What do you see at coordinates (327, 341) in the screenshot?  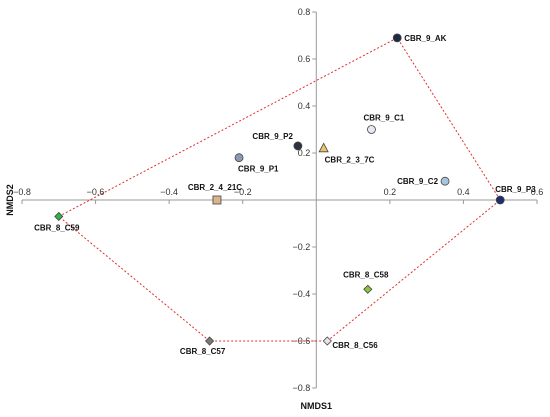 I see `point-cbr-8-c56` at bounding box center [327, 341].